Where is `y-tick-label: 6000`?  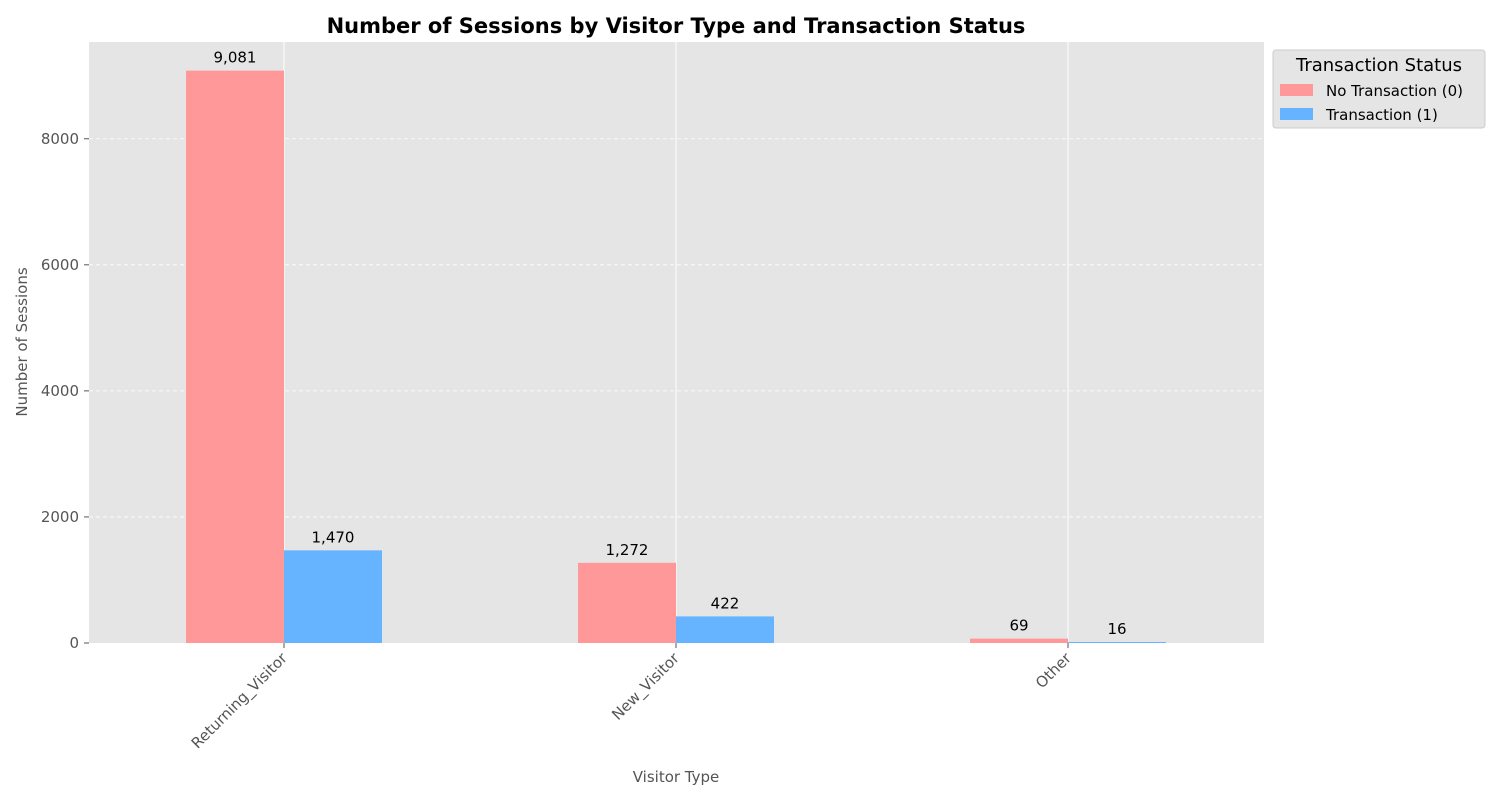 y-tick-label: 6000 is located at coordinates (60, 265).